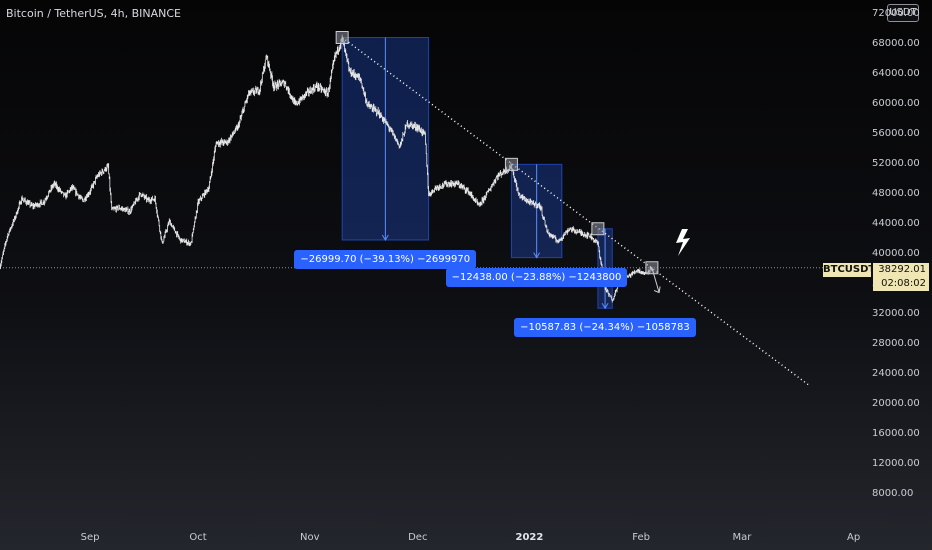 Image resolution: width=932 pixels, height=550 pixels. What do you see at coordinates (198, 537) in the screenshot?
I see `x-tick-label: Oct` at bounding box center [198, 537].